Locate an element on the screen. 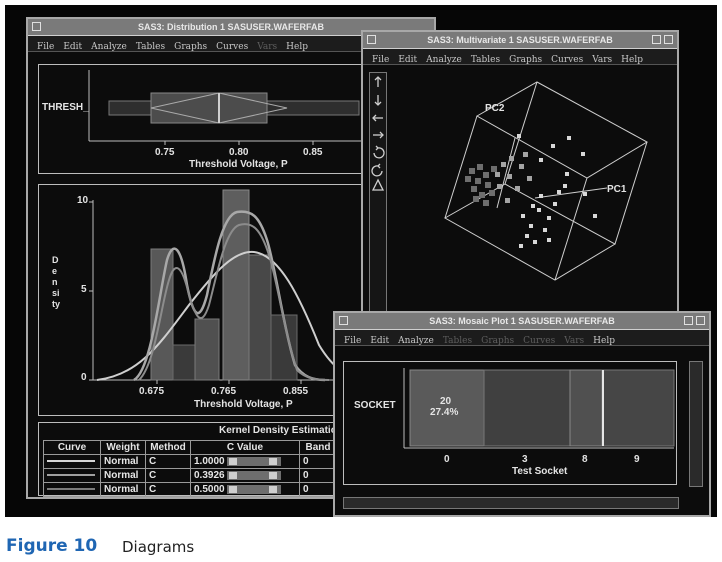 The height and width of the screenshot is (562, 722). density-xtick-0.675: 0.675 is located at coordinates (152, 391).